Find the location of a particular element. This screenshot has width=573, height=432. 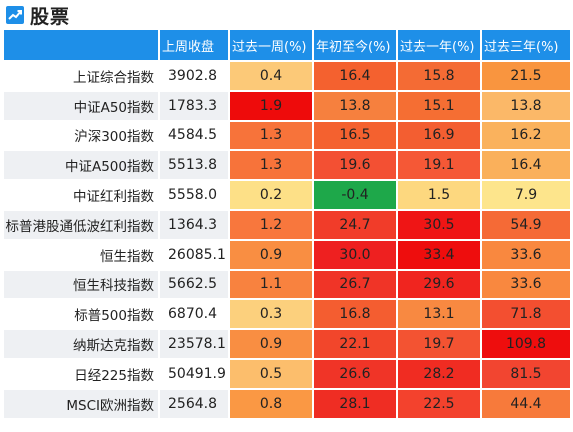

index-name-cell: 上证综合指数 is located at coordinates (82, 75).